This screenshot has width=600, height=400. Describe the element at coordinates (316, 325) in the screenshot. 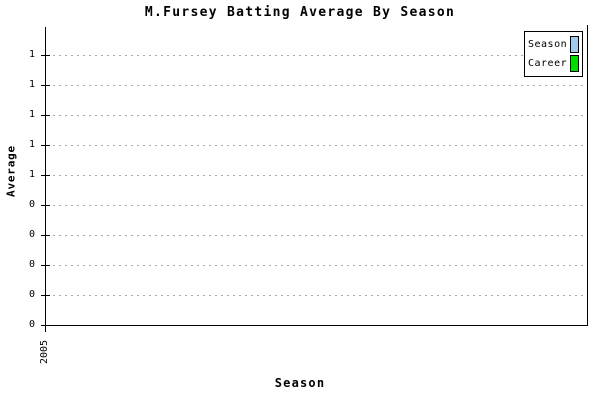

I see `x-axis-line` at that location.